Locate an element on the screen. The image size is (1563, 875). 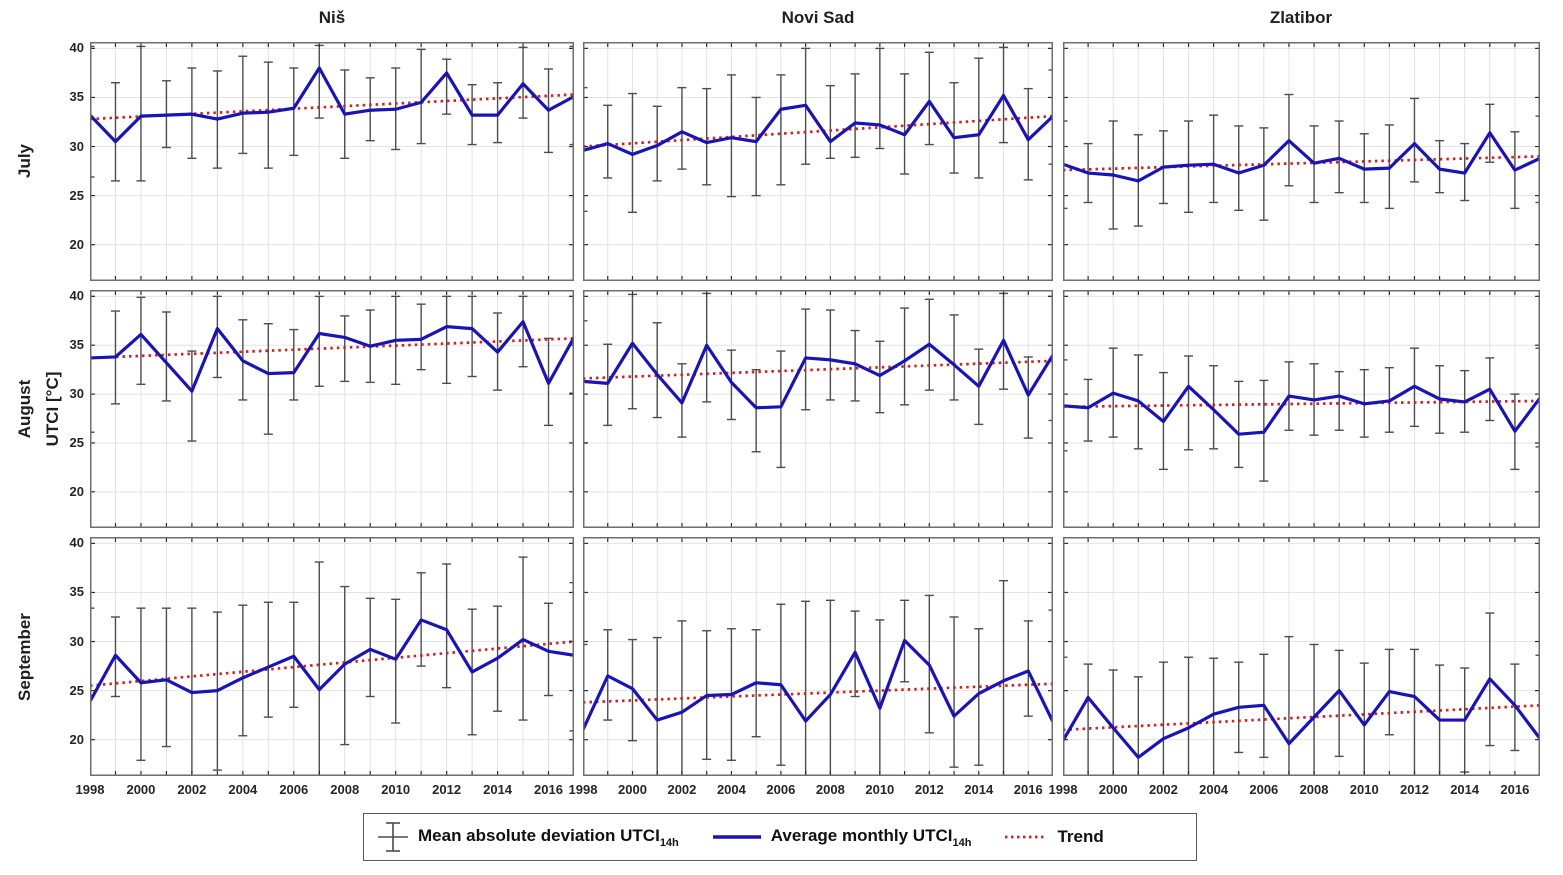
legend-label-average: Average monthly UTCI14h is located at coordinates (871, 837).